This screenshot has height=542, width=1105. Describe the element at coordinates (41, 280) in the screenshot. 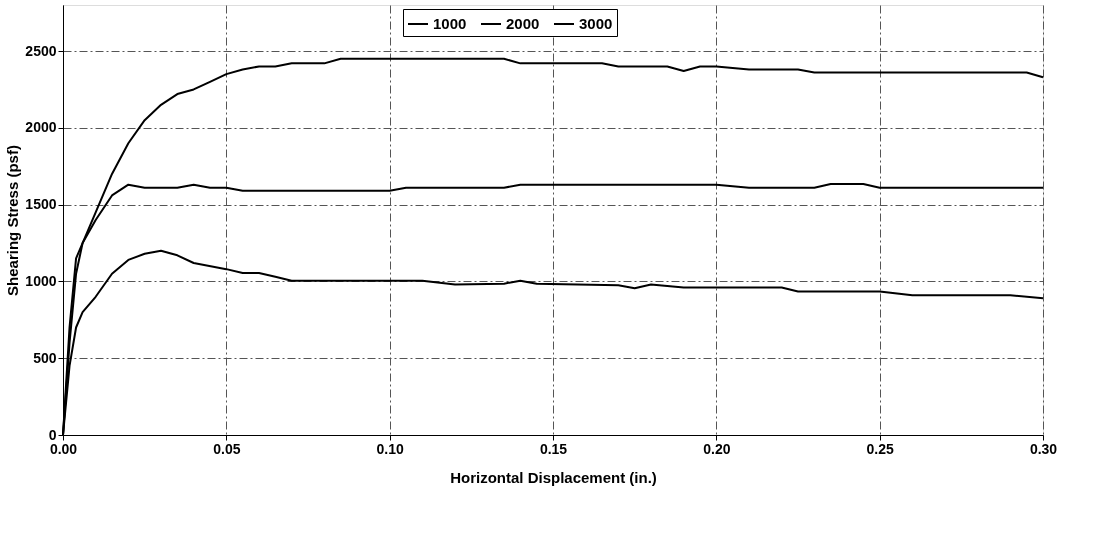

I see `y-tick-label: 1000` at that location.